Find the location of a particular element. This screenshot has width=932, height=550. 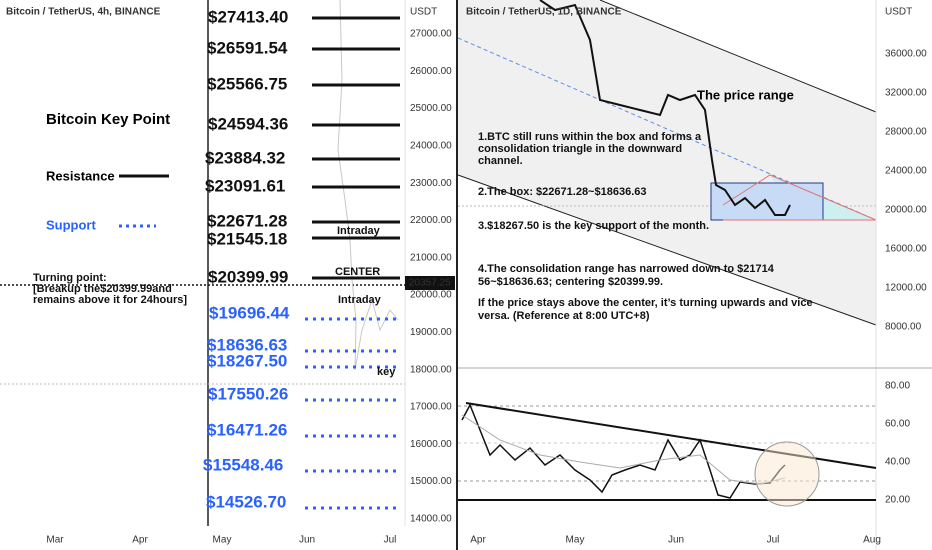

note: consolidation triangle in the downward is located at coordinates (580, 149).